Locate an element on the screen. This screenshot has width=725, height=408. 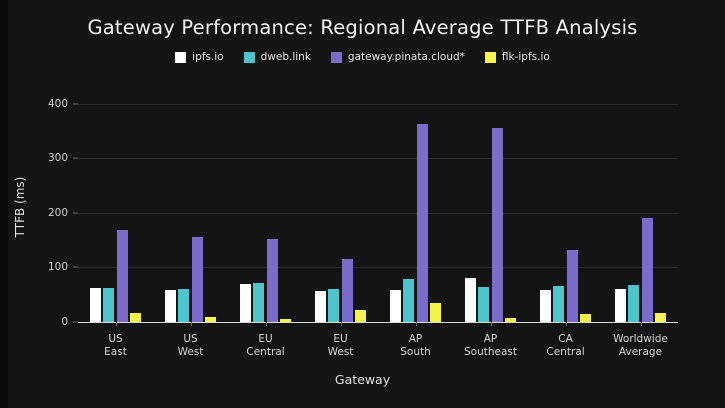
y-axis-tick-label: 100 is located at coordinates (57, 267).